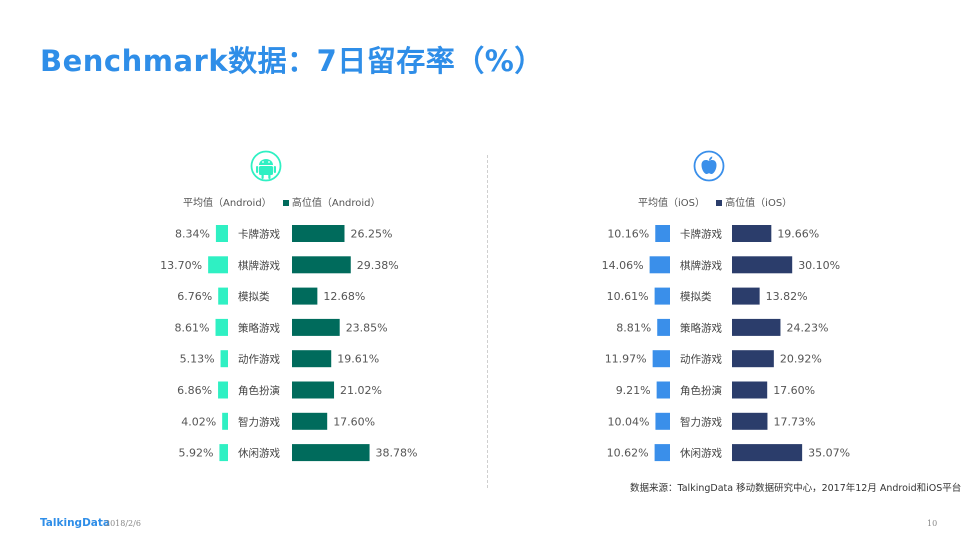 This screenshot has height=547, width=973. Describe the element at coordinates (829, 453) in the screenshot. I see `ios-high-label: 35.07%` at that location.